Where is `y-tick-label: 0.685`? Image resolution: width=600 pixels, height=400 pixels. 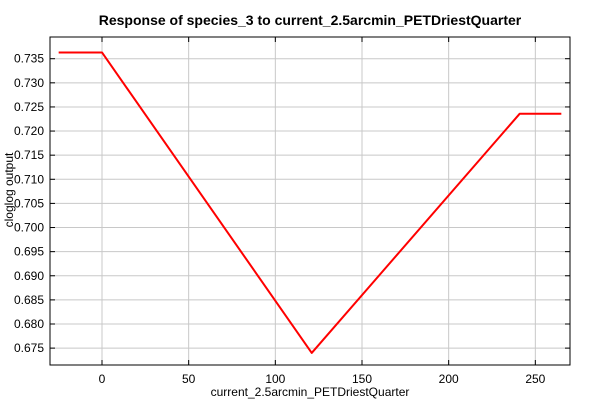
y-tick-label: 0.685 is located at coordinates (29, 300).